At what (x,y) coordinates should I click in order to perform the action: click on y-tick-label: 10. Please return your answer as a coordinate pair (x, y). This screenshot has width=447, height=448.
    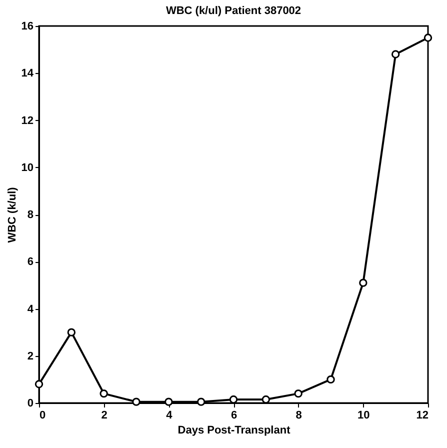
    Looking at the image, I should click on (27, 168).